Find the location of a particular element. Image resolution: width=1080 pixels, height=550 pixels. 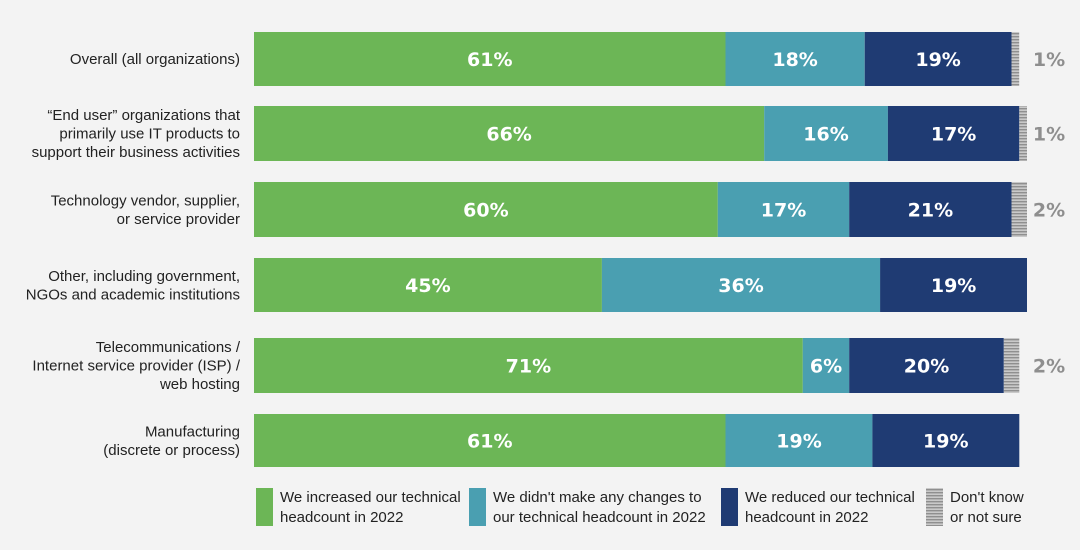

bar-row-manufacturing-discrete-or-process: 61% 19% 19% is located at coordinates (637, 440).